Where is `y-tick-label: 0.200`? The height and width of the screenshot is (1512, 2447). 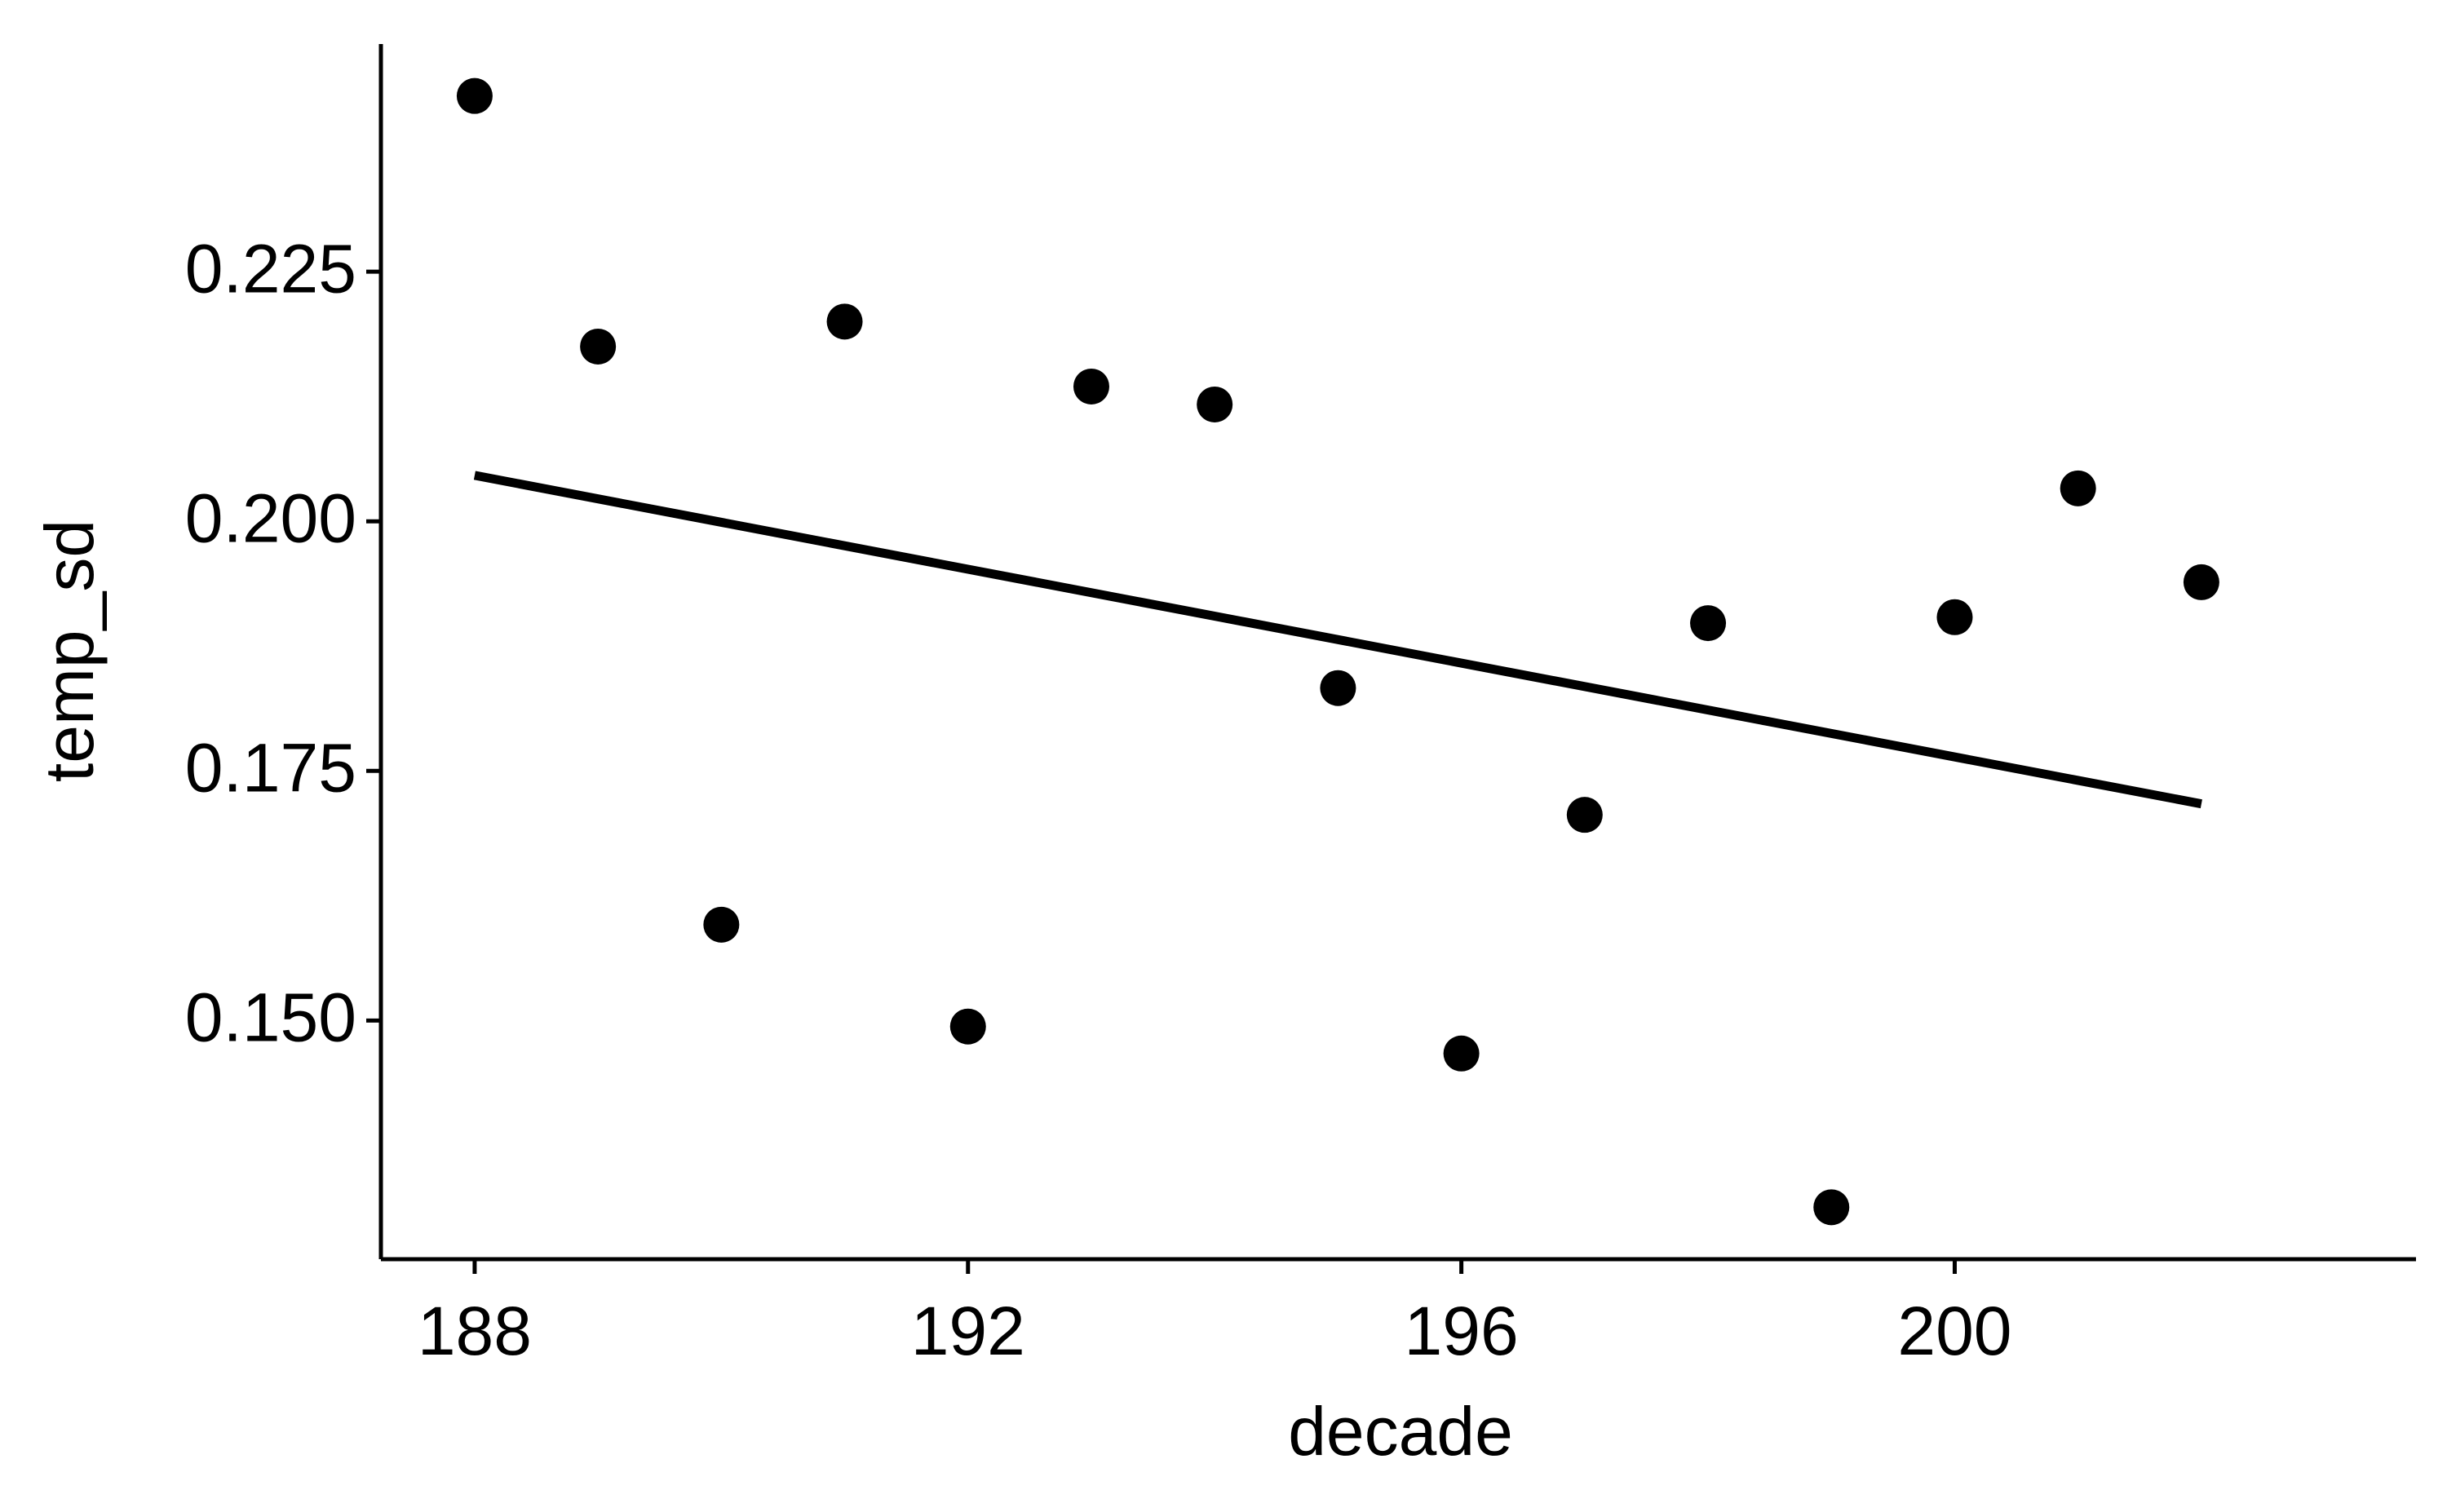 y-tick-label: 0.200 is located at coordinates (270, 518).